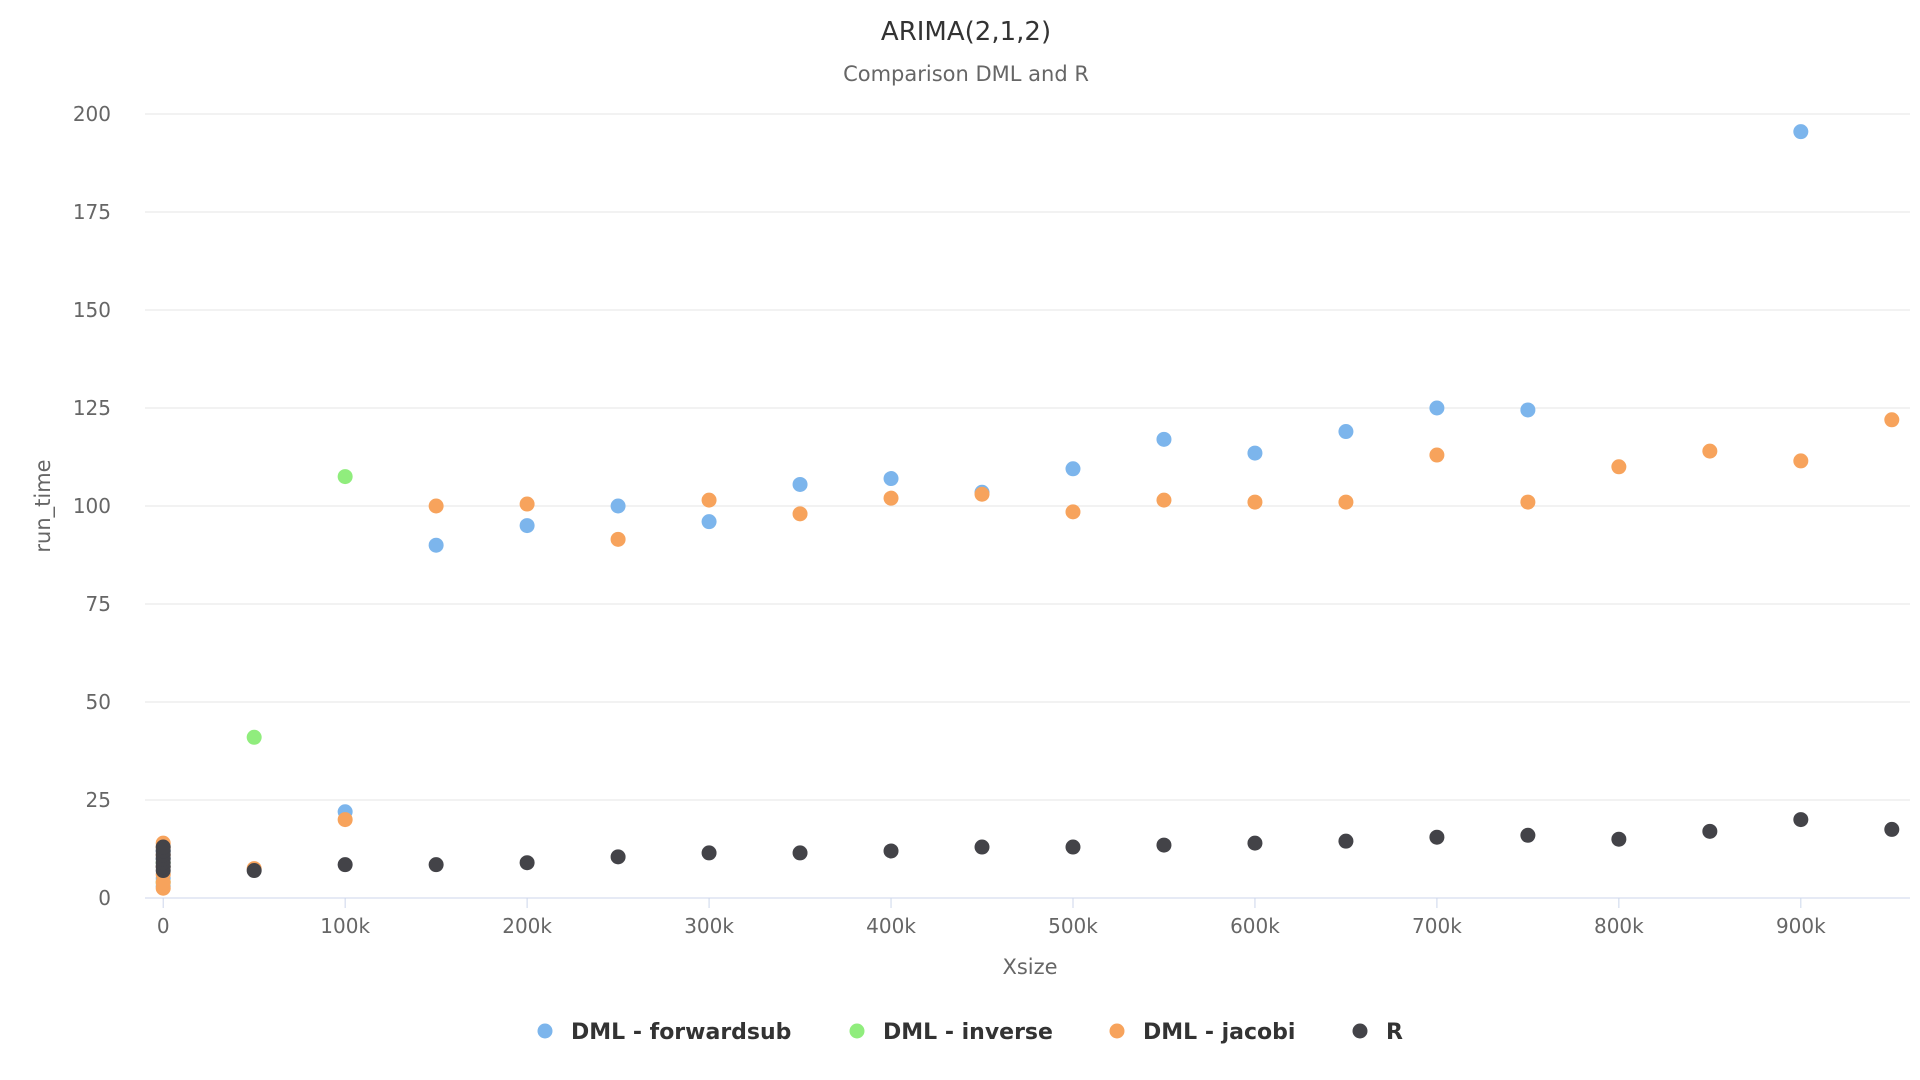 This screenshot has height=1080, width=1920. What do you see at coordinates (1073, 926) in the screenshot?
I see `x-tick-label: 500k` at bounding box center [1073, 926].